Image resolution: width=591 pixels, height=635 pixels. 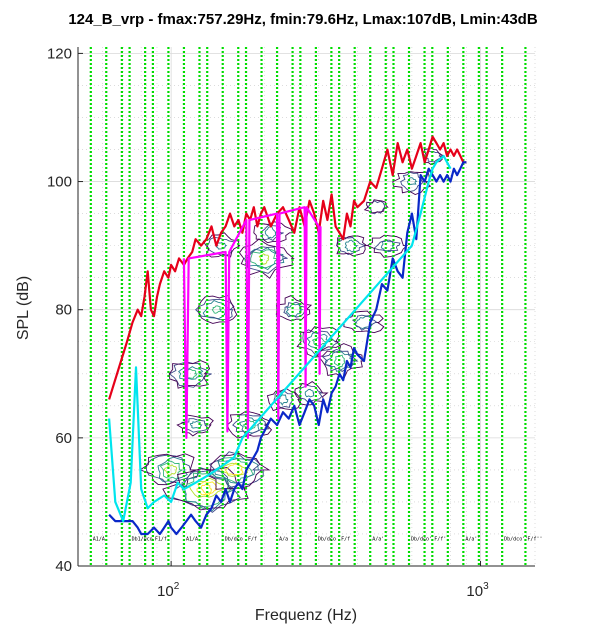 What do you see at coordinates (63, 310) in the screenshot?
I see `y-tick-label: 80` at bounding box center [63, 310].